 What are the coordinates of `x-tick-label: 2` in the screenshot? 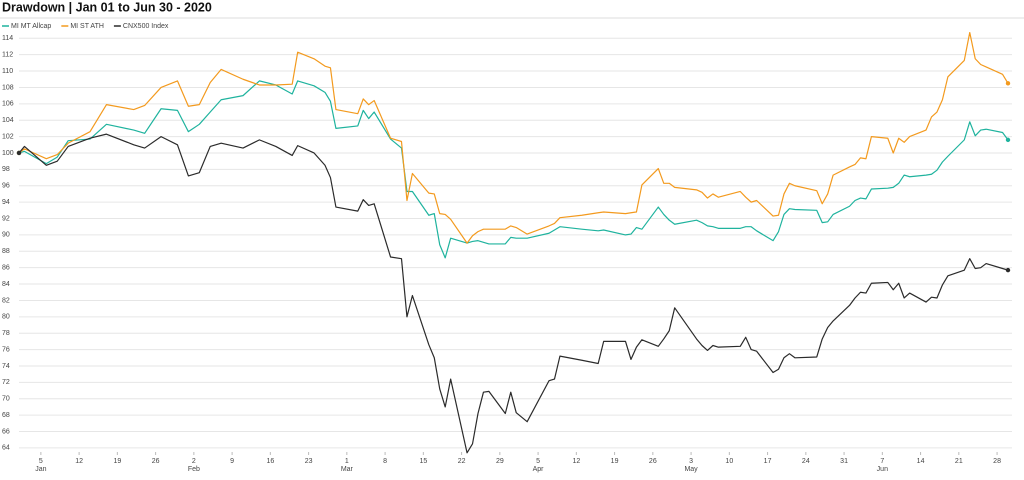 It's located at (194, 461).